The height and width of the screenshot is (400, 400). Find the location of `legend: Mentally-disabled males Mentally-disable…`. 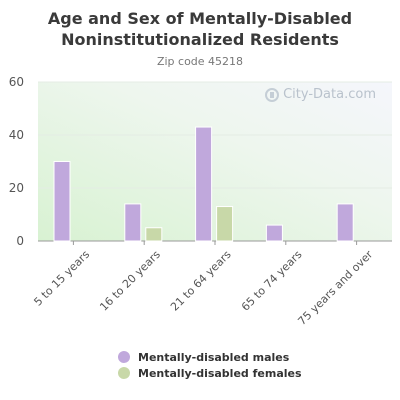

legend: Mentally-disabled males Mentally-disable… is located at coordinates (210, 365).